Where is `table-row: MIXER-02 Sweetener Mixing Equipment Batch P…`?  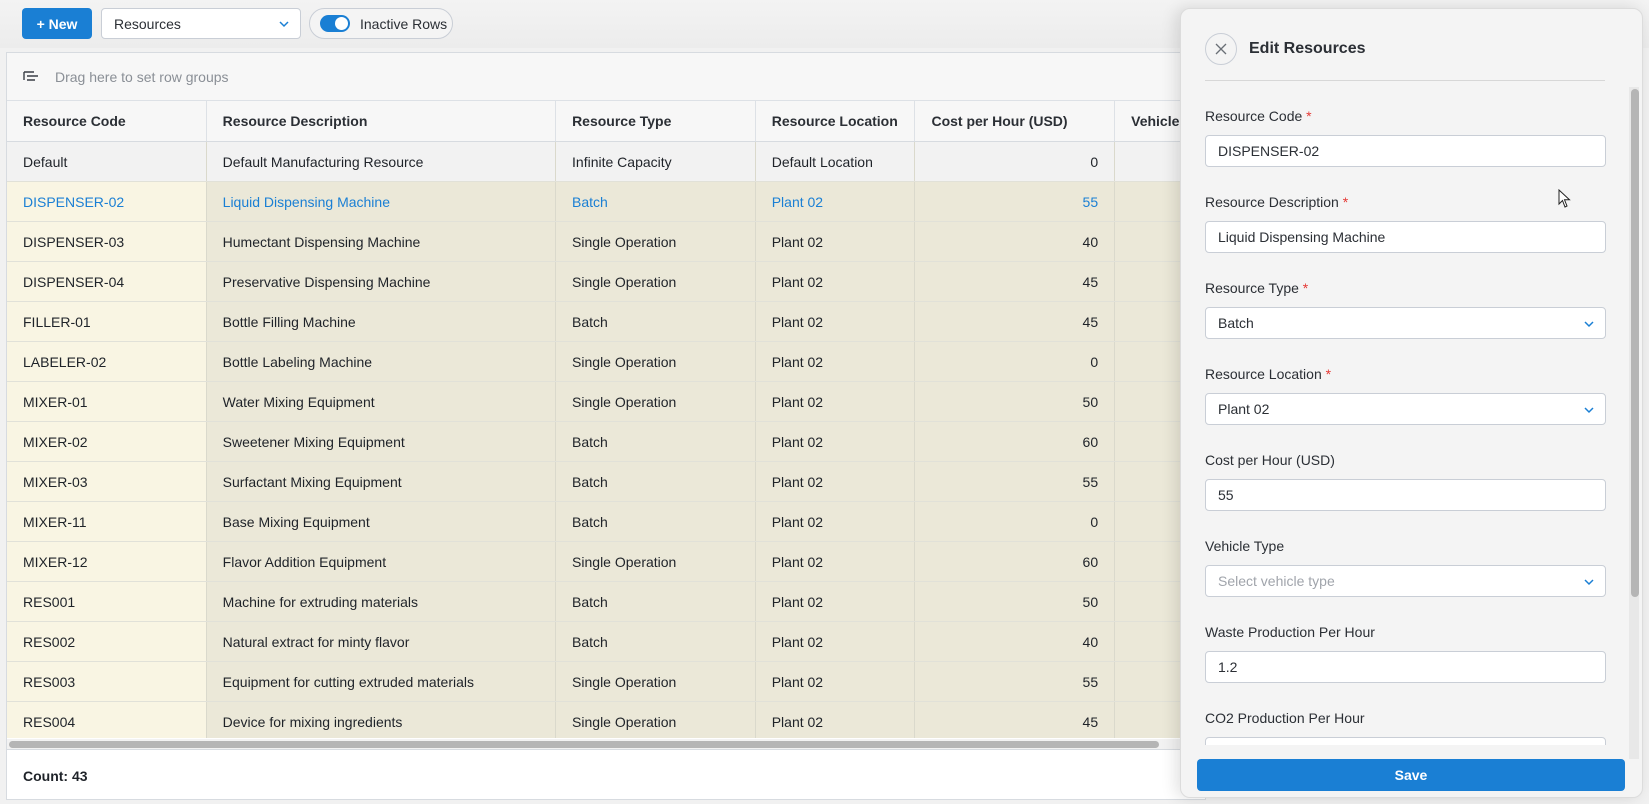 table-row: MIXER-02 Sweetener Mixing Equipment Batch P… is located at coordinates (606, 442).